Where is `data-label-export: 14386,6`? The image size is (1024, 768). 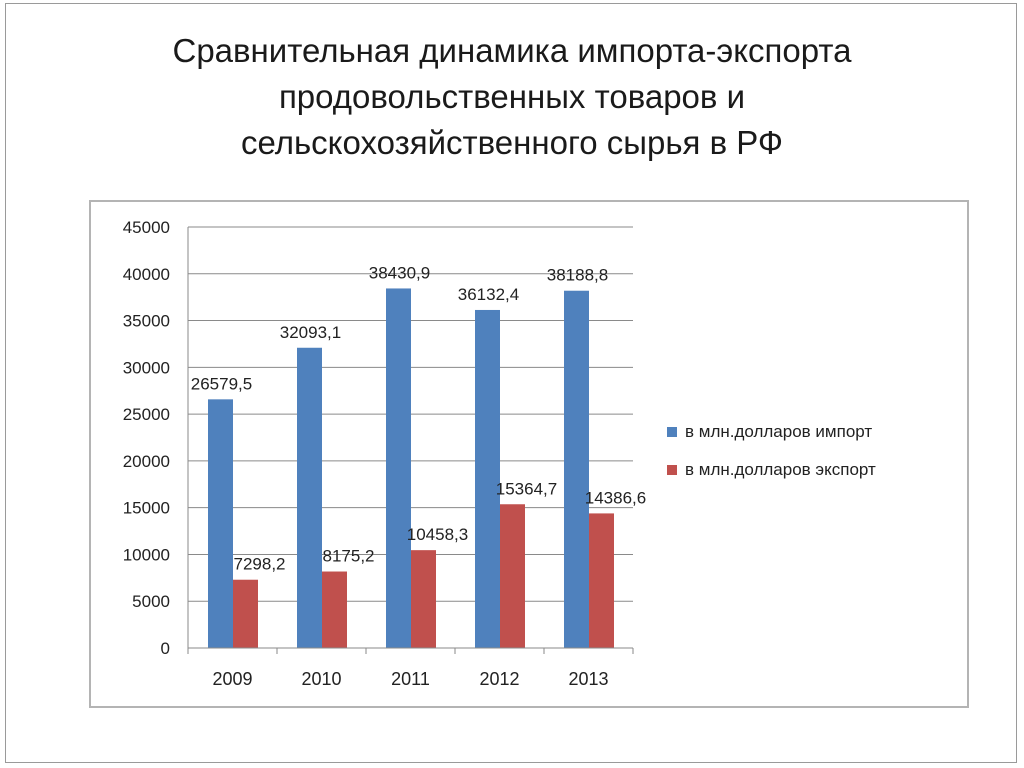 data-label-export: 14386,6 is located at coordinates (615, 497).